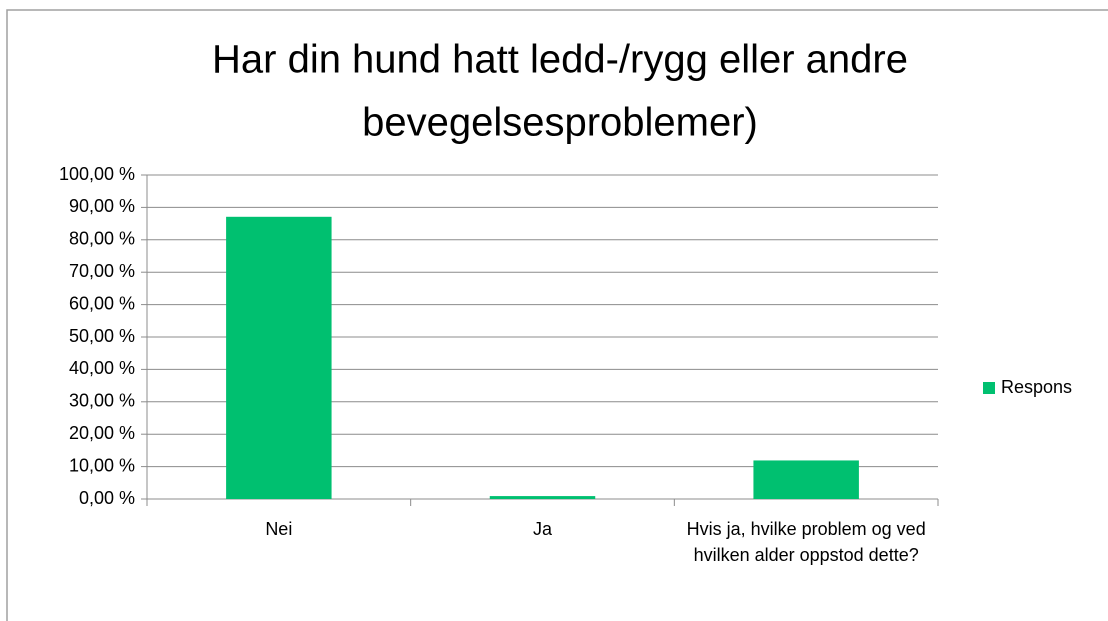 Image resolution: width=1108 pixels, height=621 pixels. What do you see at coordinates (279, 529) in the screenshot?
I see `x-tick-label: Nei` at bounding box center [279, 529].